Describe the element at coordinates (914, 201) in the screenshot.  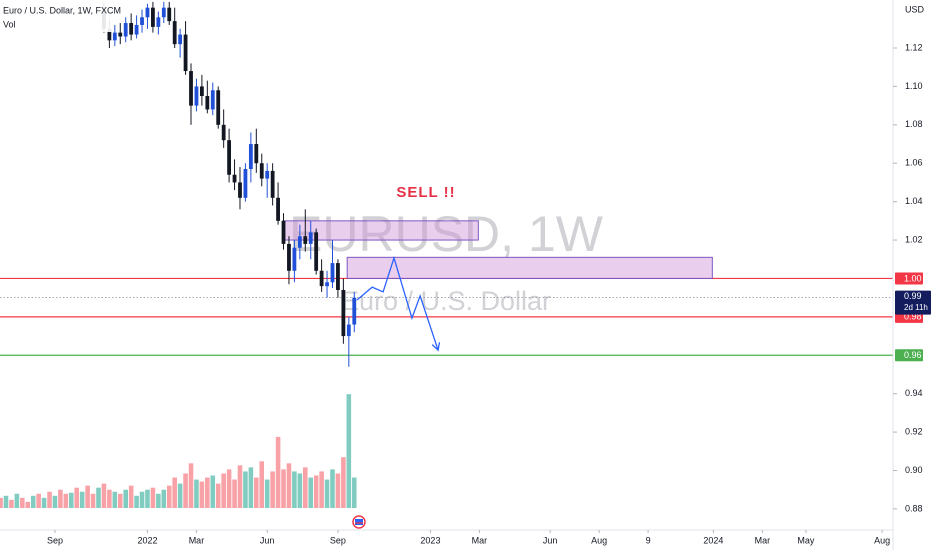
I see `y-tick-label: 1.04` at that location.